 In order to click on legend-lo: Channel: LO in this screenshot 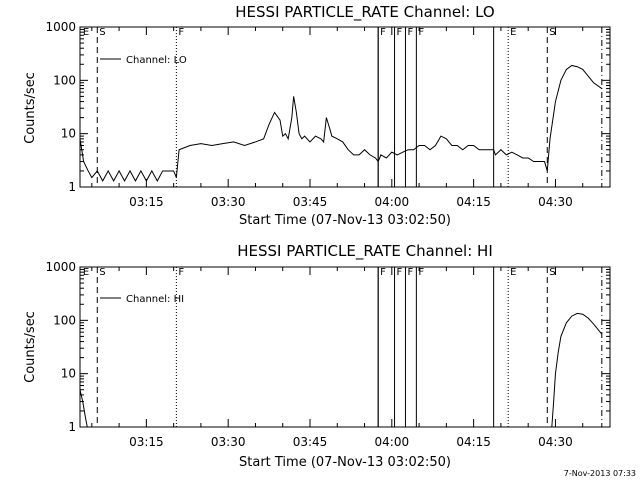, I will do `click(156, 60)`.